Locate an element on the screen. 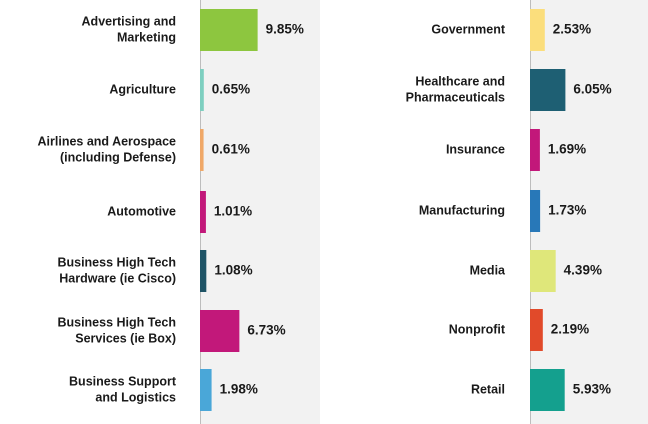 The height and width of the screenshot is (424, 648). category-label: Government is located at coordinates (468, 29).